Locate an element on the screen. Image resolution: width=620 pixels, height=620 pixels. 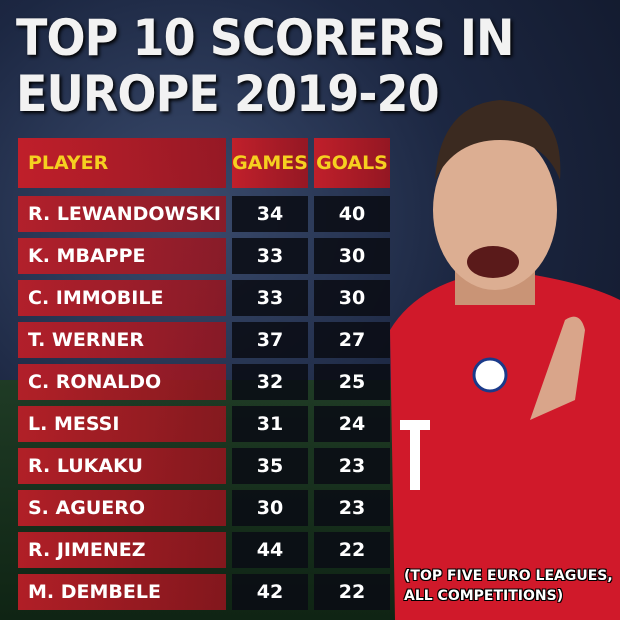
table-row: C. RONALDO 32 25 is located at coordinates (204, 382).